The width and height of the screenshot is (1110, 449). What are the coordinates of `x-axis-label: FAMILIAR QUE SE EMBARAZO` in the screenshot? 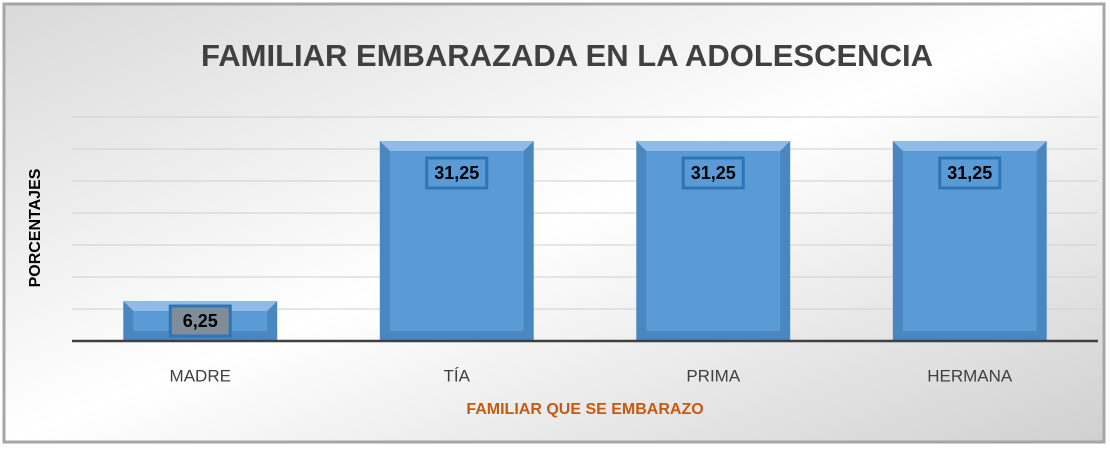 It's located at (584, 409).